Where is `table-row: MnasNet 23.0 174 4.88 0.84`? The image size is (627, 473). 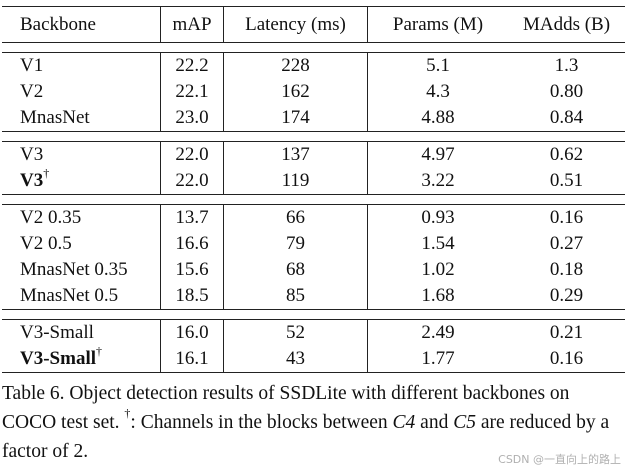
table-row: MnasNet 23.0 174 4.88 0.84 is located at coordinates (313, 118).